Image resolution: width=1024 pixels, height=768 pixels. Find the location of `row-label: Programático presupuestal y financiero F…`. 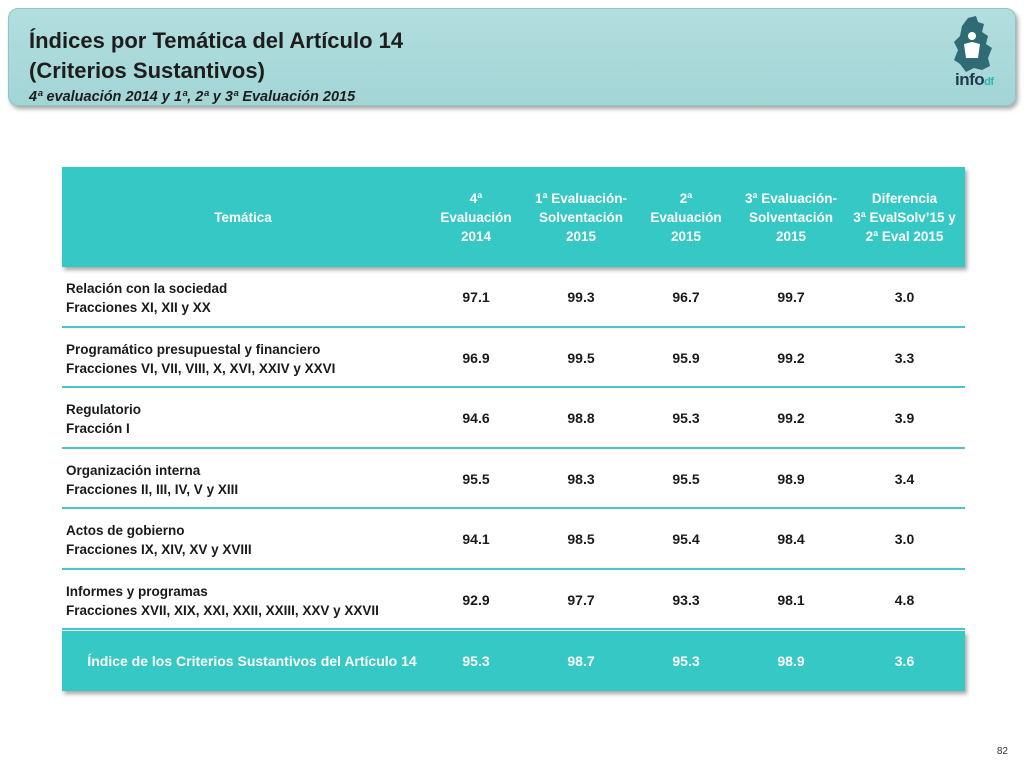

row-label: Programático presupuestal y financiero F… is located at coordinates (201, 358).